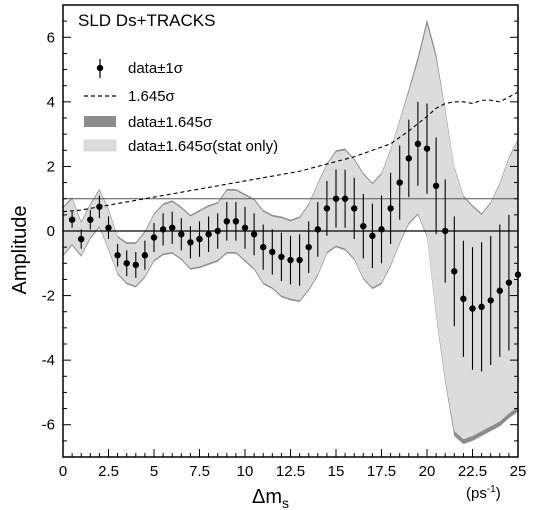 The image size is (540, 510). Describe the element at coordinates (381, 471) in the screenshot. I see `x-tick-label: 17.5` at that location.